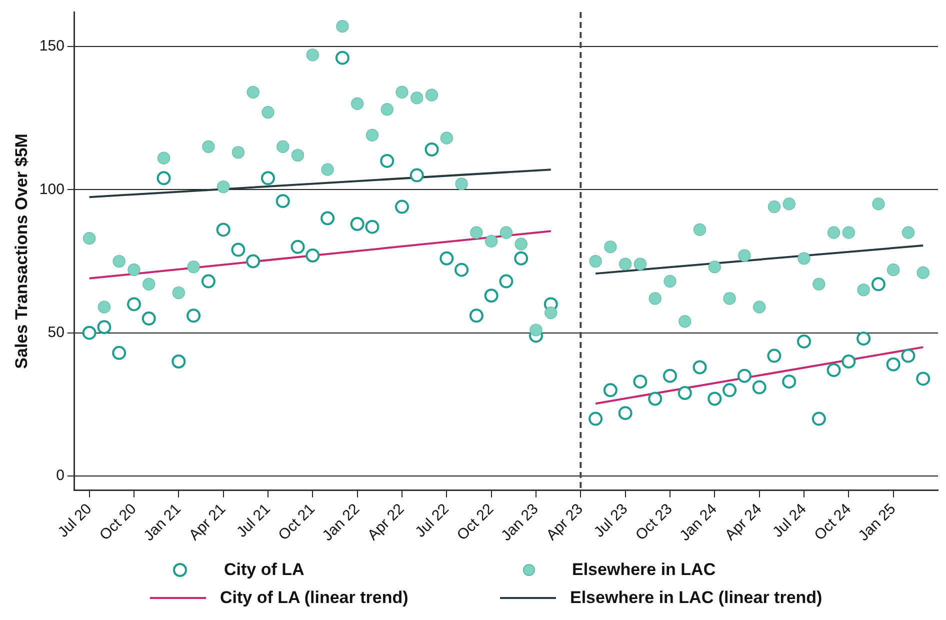 Image resolution: width=946 pixels, height=620 pixels. I want to click on x-tick-label: Apr 22, so click(386, 522).